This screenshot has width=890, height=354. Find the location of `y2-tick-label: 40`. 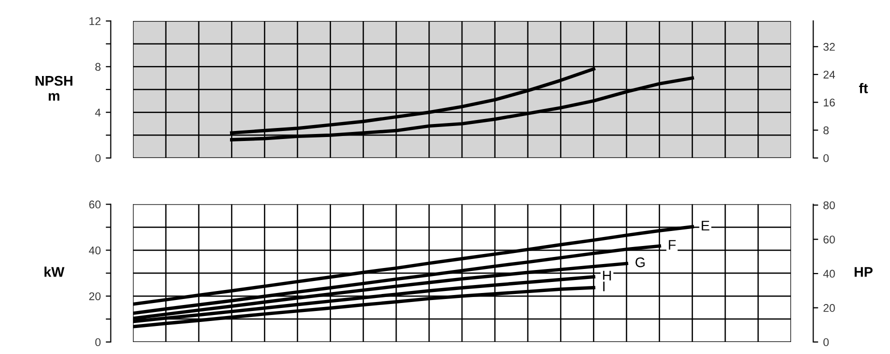

y2-tick-label: 40 is located at coordinates (829, 274).